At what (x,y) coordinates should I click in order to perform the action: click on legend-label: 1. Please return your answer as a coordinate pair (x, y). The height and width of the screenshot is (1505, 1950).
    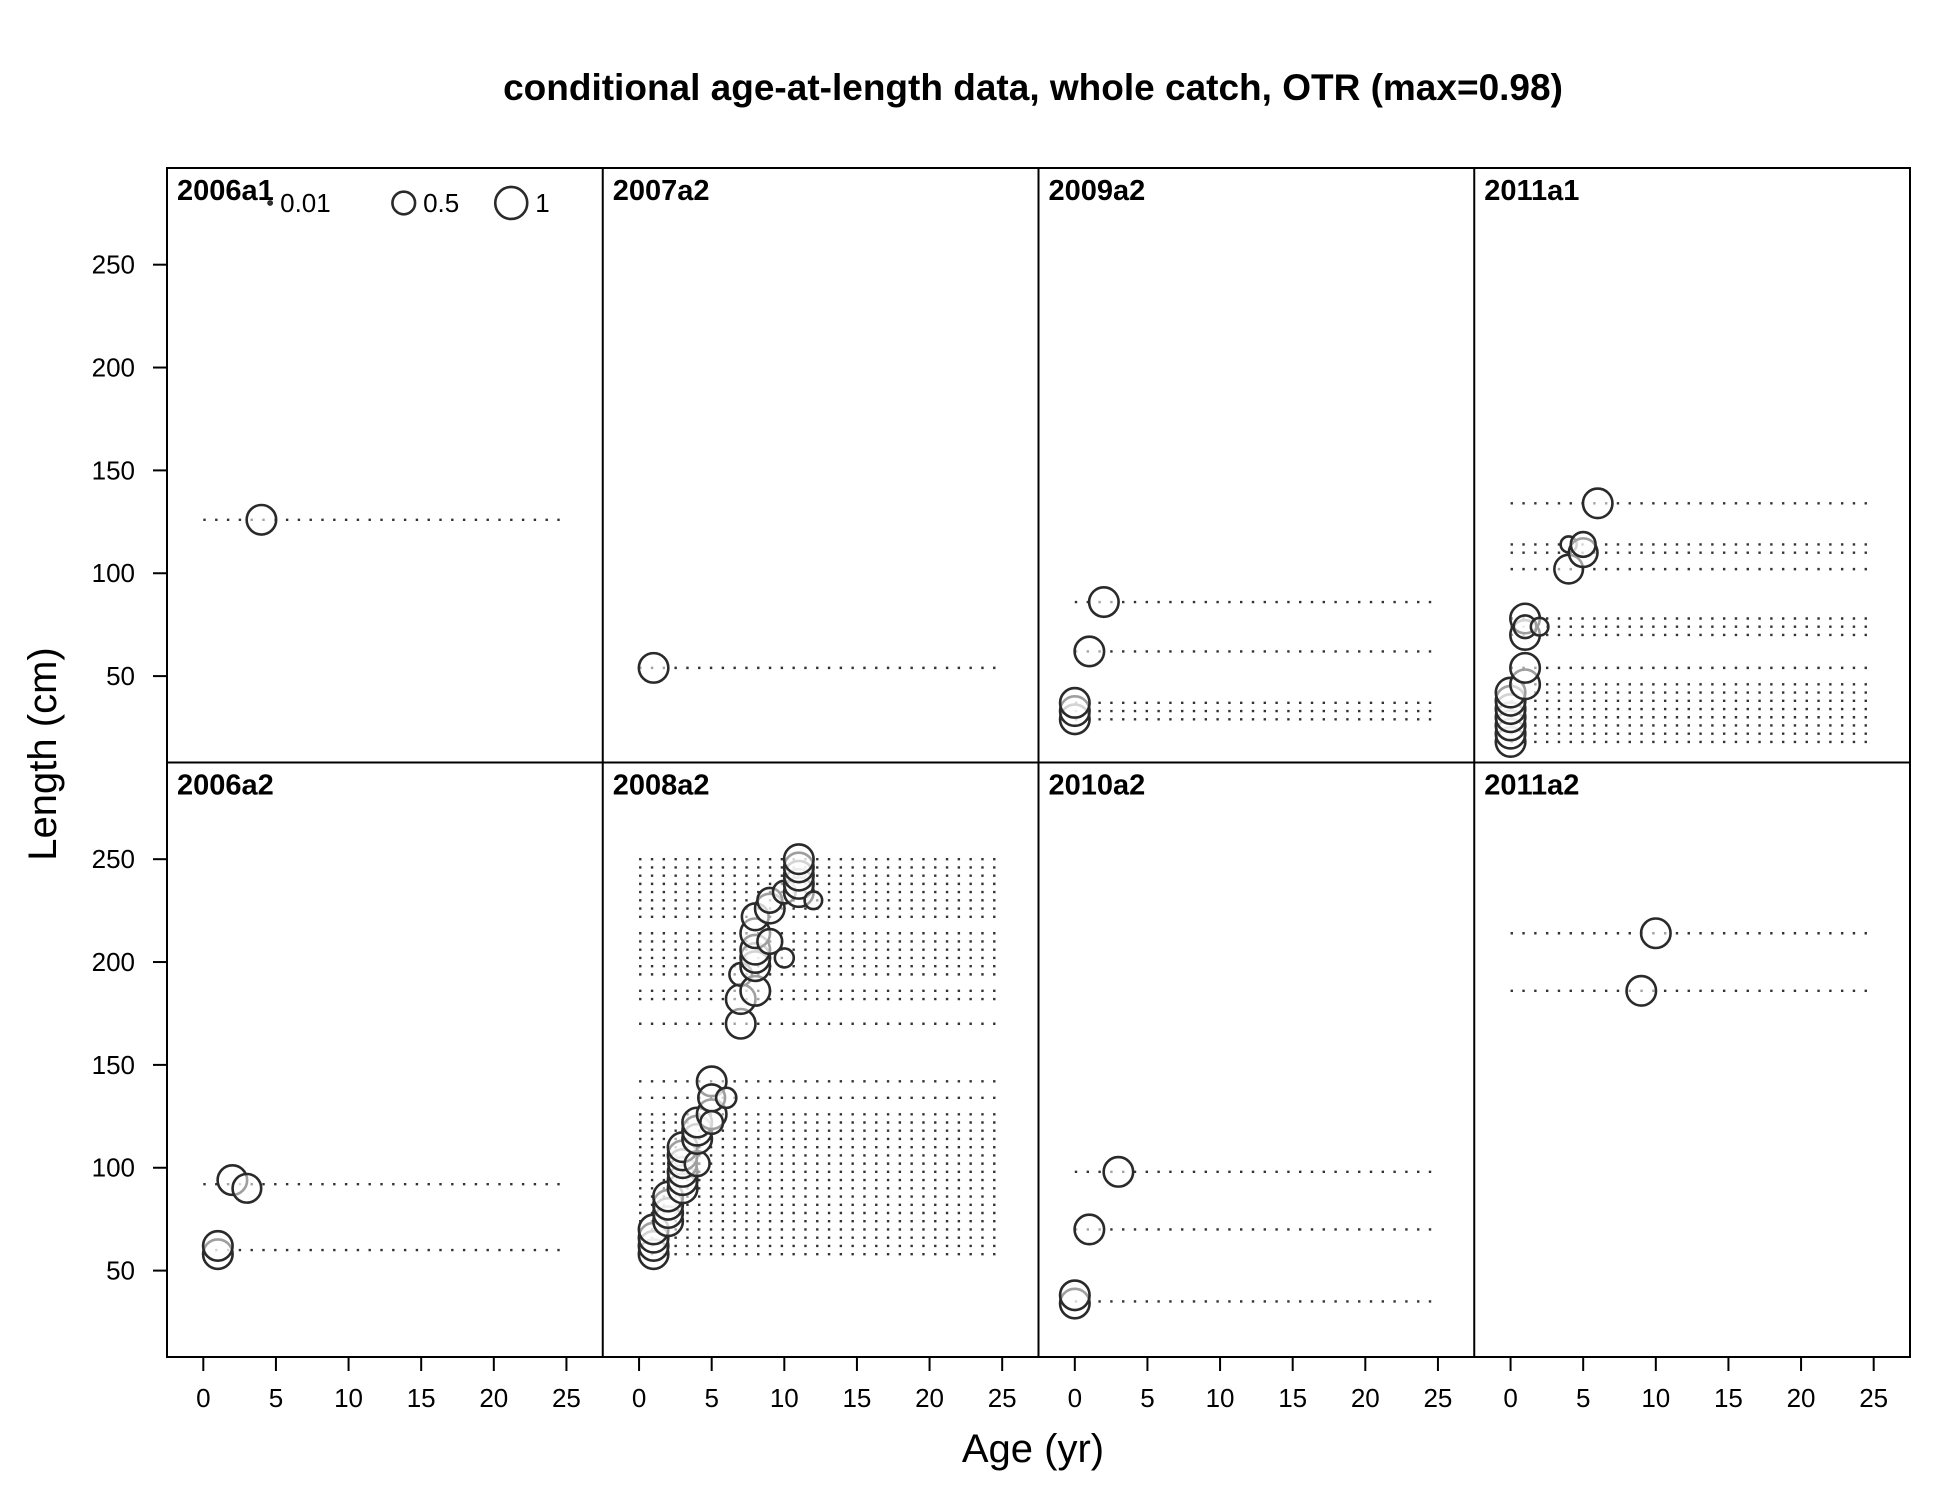
    Looking at the image, I should click on (542, 203).